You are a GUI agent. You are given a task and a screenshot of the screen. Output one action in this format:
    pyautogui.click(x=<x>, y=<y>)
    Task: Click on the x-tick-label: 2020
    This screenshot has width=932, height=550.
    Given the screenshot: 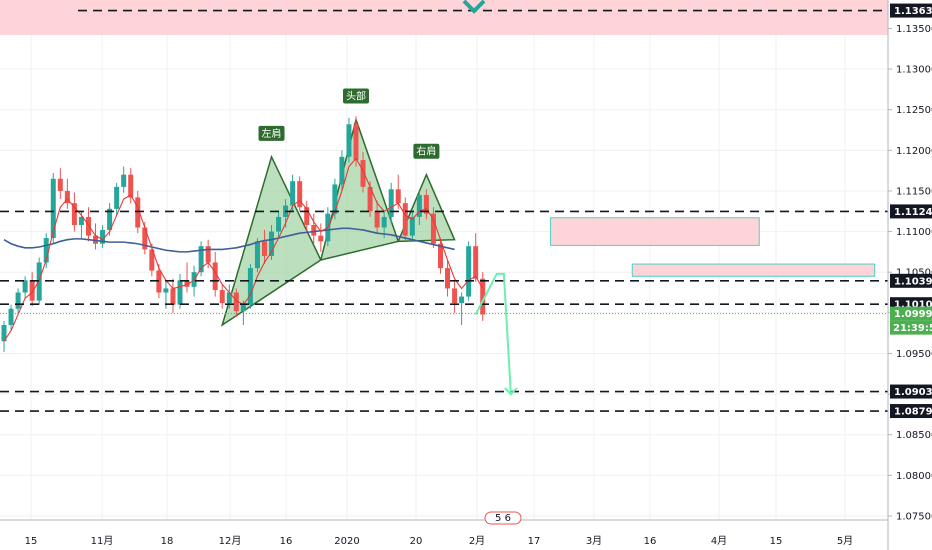 What is the action you would take?
    pyautogui.click(x=346, y=541)
    